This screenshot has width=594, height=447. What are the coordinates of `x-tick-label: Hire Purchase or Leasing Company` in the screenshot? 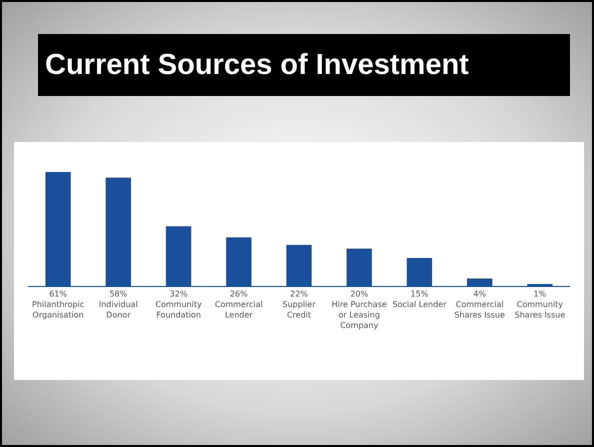 It's located at (359, 315).